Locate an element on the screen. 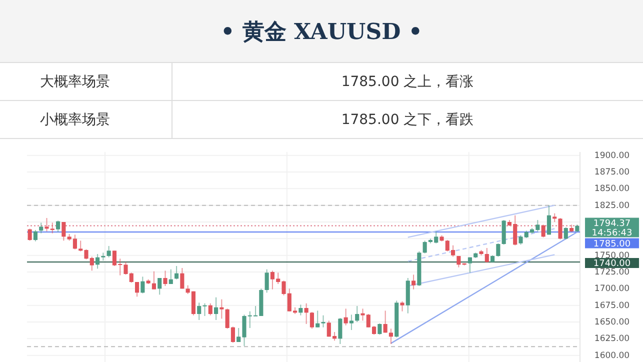 The height and width of the screenshot is (362, 643). y-tick-label: 1650.00 is located at coordinates (612, 323).